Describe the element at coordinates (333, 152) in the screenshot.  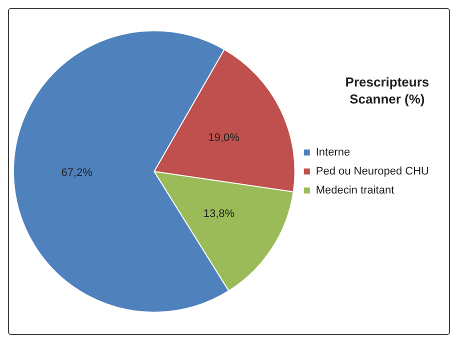
I see `legend-label: Interne` at that location.